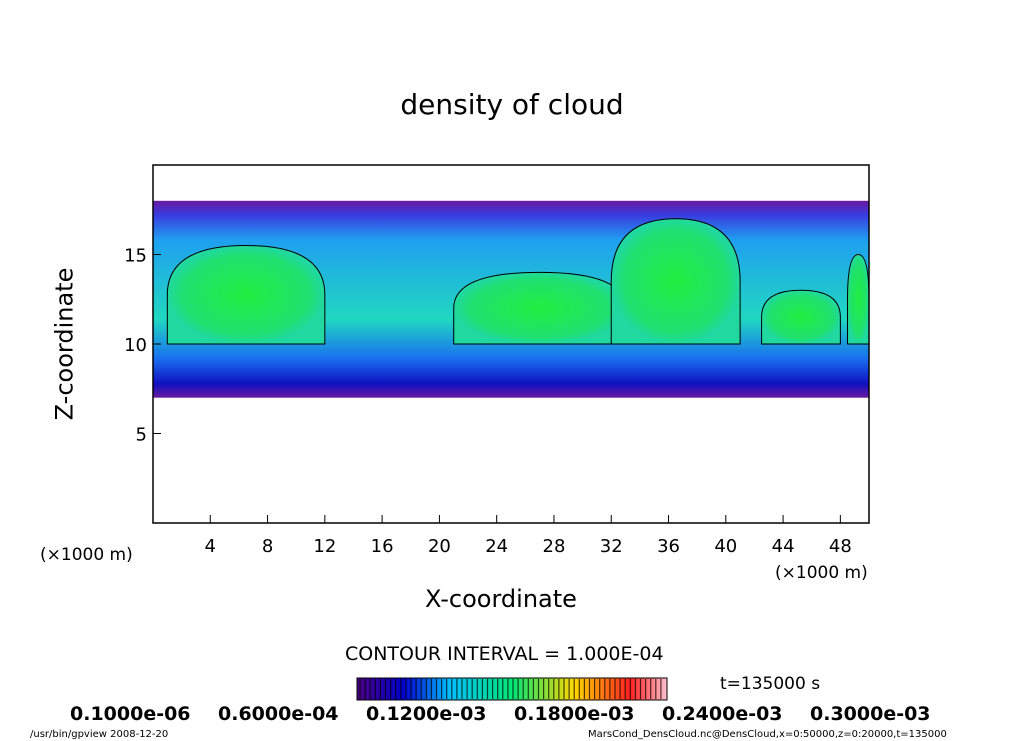  Describe the element at coordinates (141, 435) in the screenshot. I see `y-tick-label: 5` at that location.